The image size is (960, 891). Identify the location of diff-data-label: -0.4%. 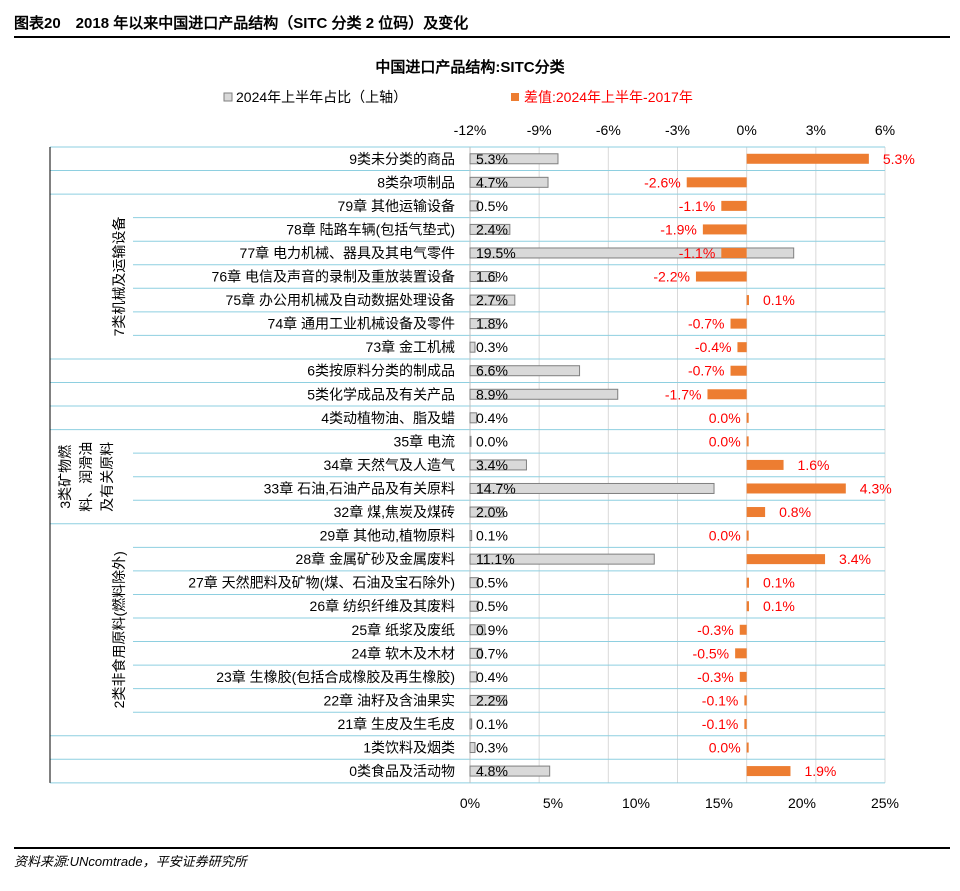
(713, 347).